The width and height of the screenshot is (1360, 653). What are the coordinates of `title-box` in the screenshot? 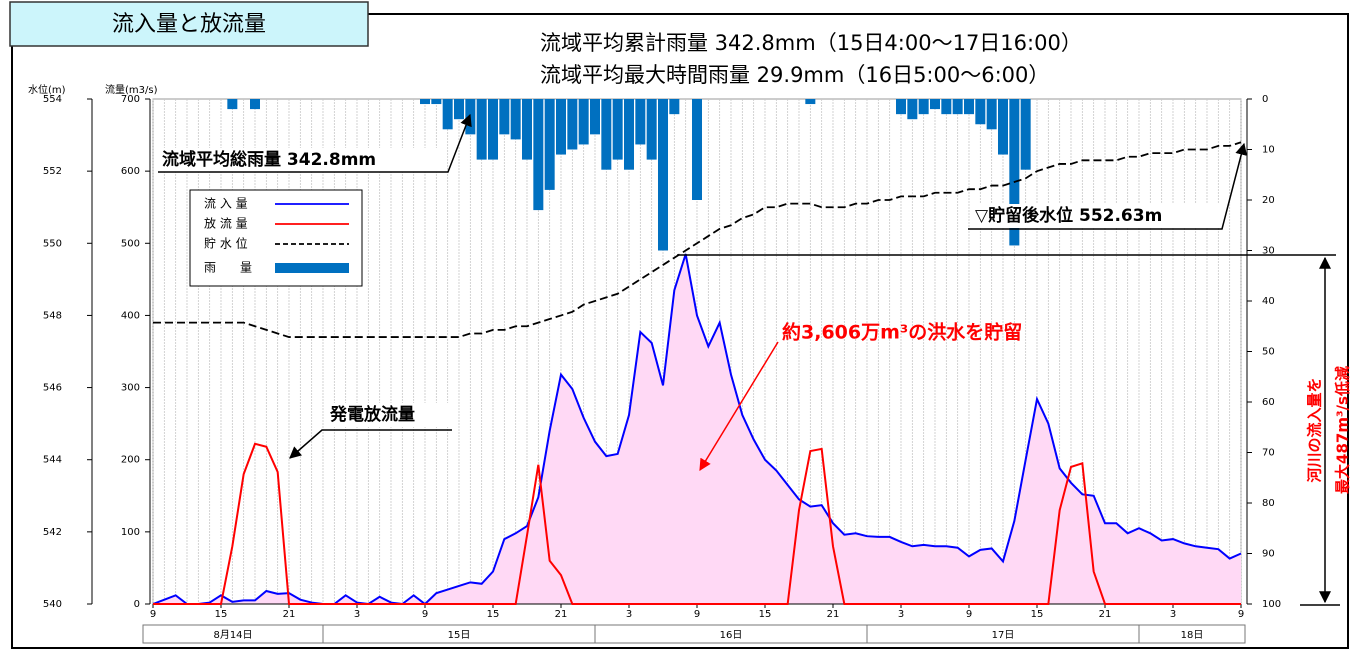 It's located at (189, 24).